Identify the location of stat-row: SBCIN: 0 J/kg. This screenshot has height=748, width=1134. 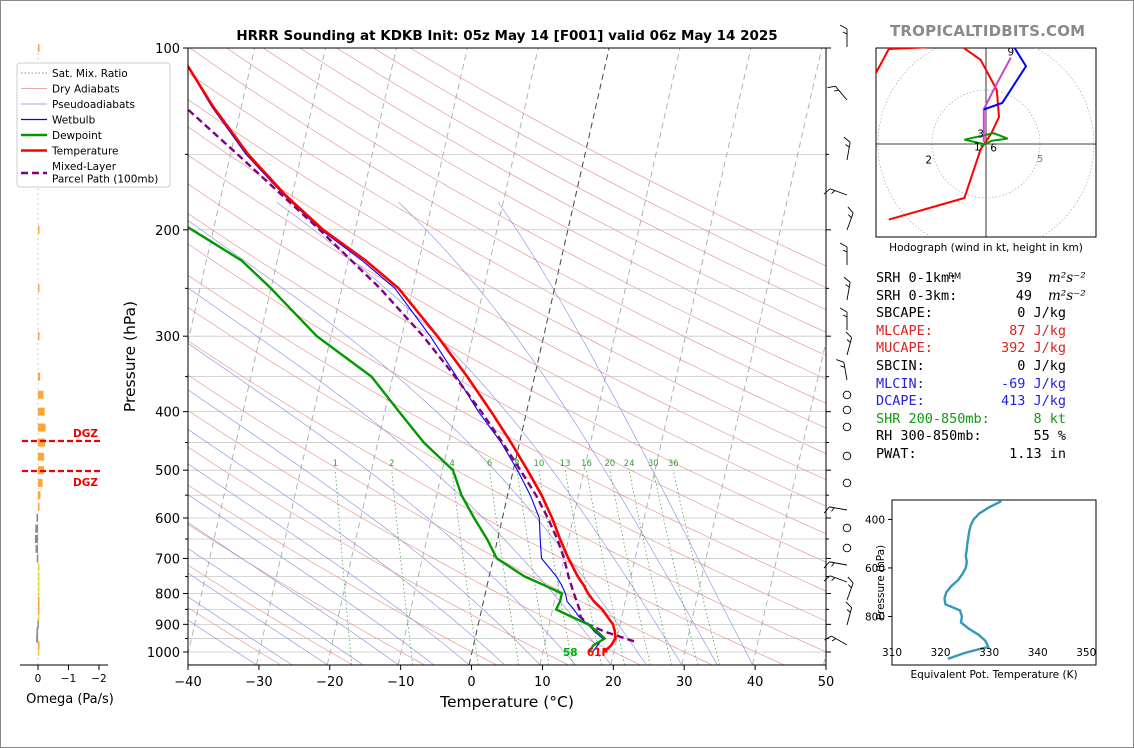
(986, 367).